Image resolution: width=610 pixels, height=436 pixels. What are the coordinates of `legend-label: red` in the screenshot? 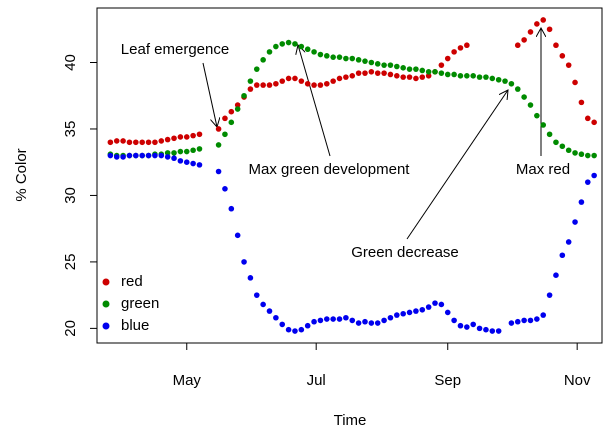 It's located at (132, 281).